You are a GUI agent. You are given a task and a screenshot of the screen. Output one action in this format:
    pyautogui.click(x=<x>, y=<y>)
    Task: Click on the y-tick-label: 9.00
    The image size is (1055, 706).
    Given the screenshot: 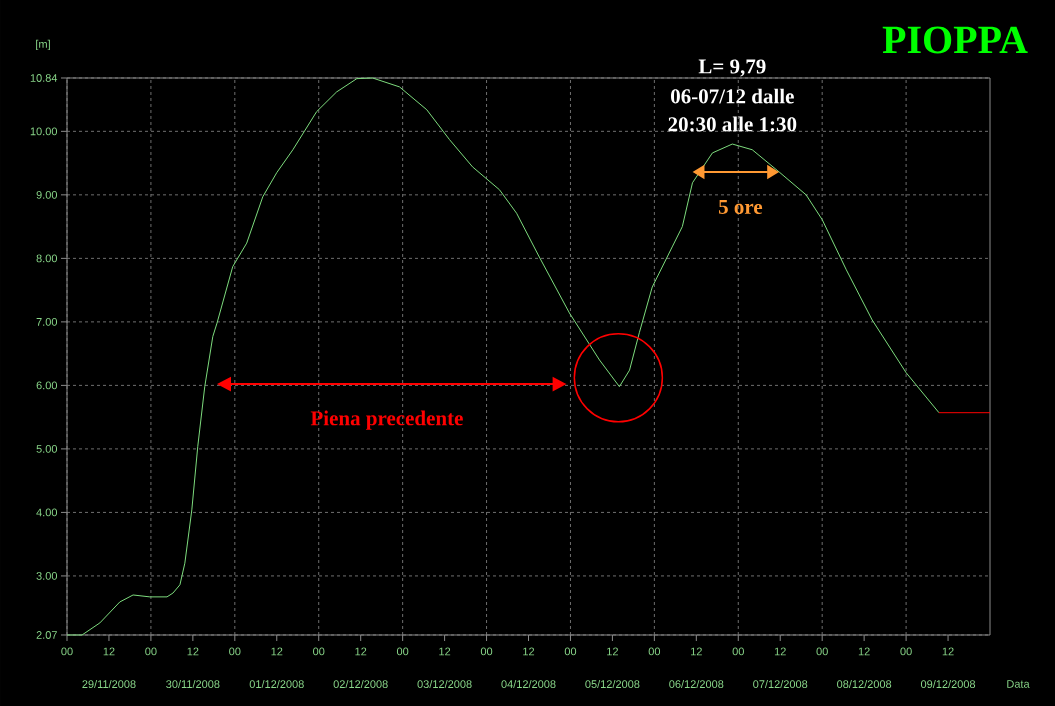 What is the action you would take?
    pyautogui.click(x=47, y=194)
    